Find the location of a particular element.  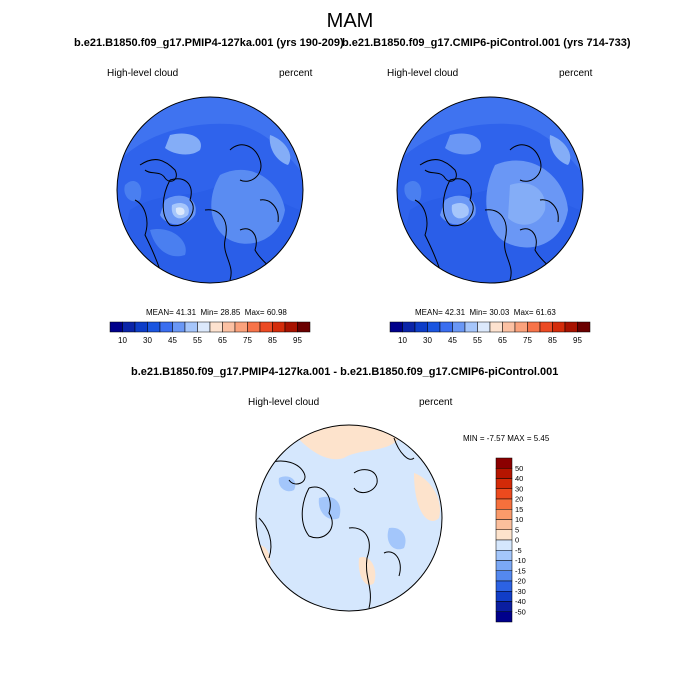

panel-1-colorbar-tick-label: 95 is located at coordinates (297, 340).